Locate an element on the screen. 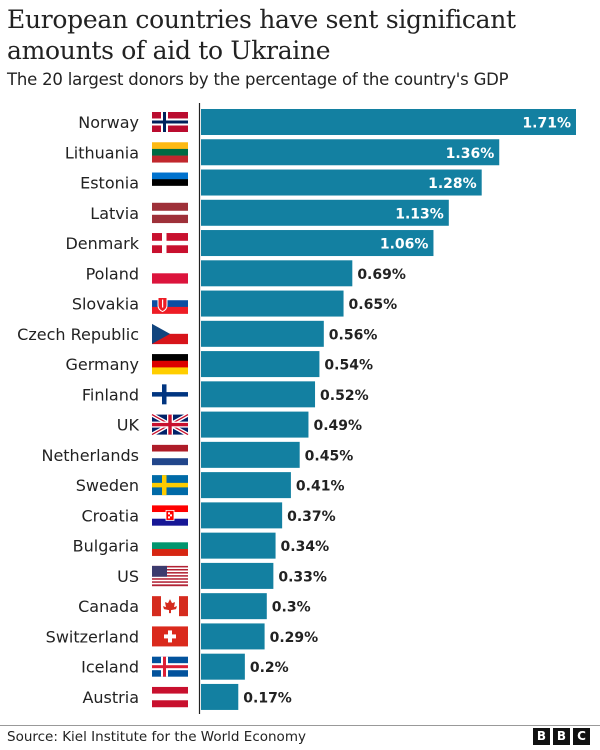 This screenshot has height=750, width=600. bar-row: US 0.33% is located at coordinates (222, 575).